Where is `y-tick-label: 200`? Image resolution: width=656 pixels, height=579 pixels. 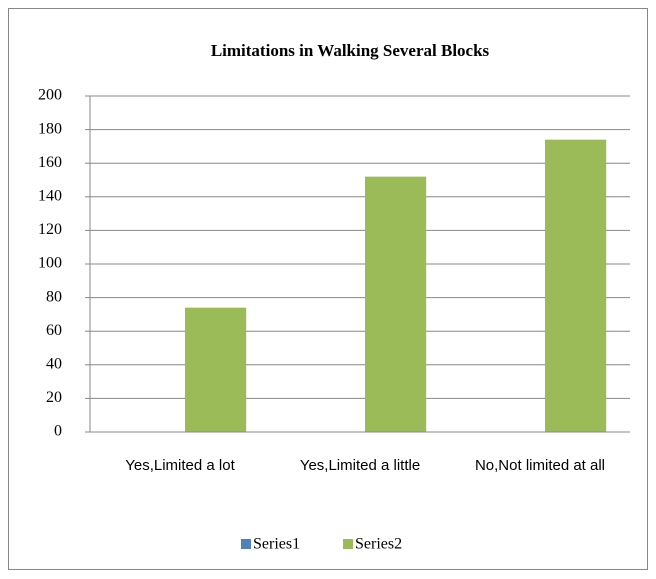 y-tick-label: 200 is located at coordinates (50, 95).